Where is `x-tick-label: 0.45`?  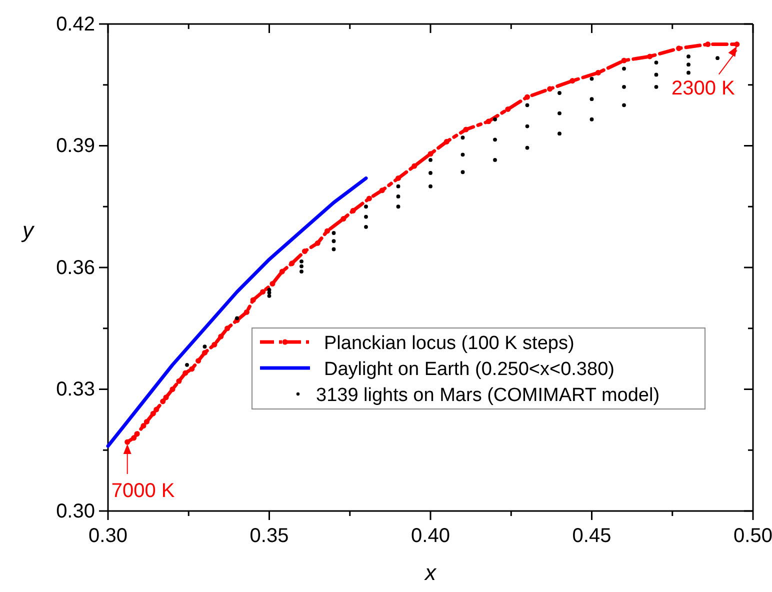
x-tick-label: 0.45 is located at coordinates (592, 536).